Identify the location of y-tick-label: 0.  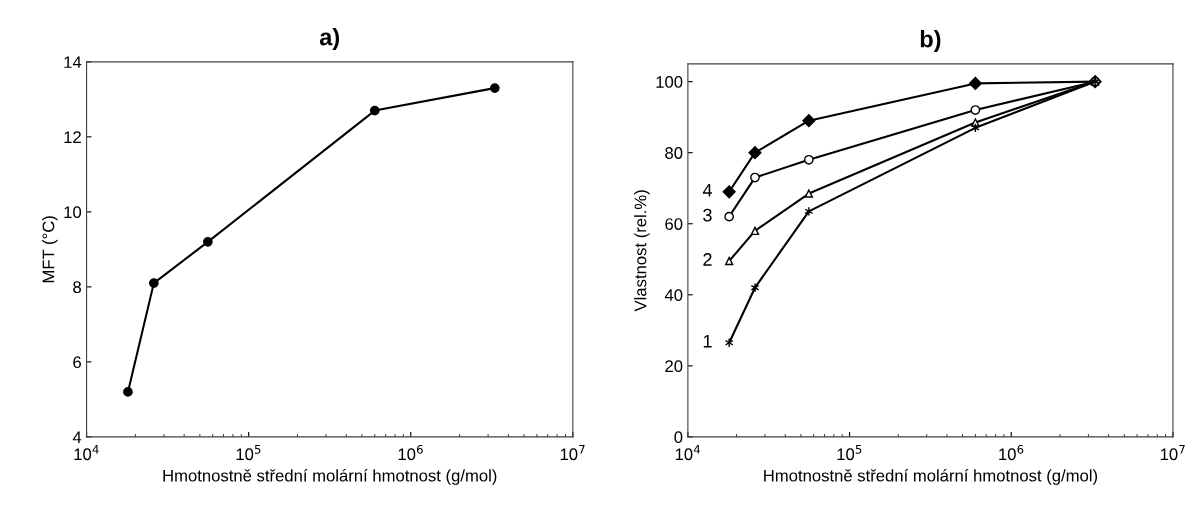
(678, 437).